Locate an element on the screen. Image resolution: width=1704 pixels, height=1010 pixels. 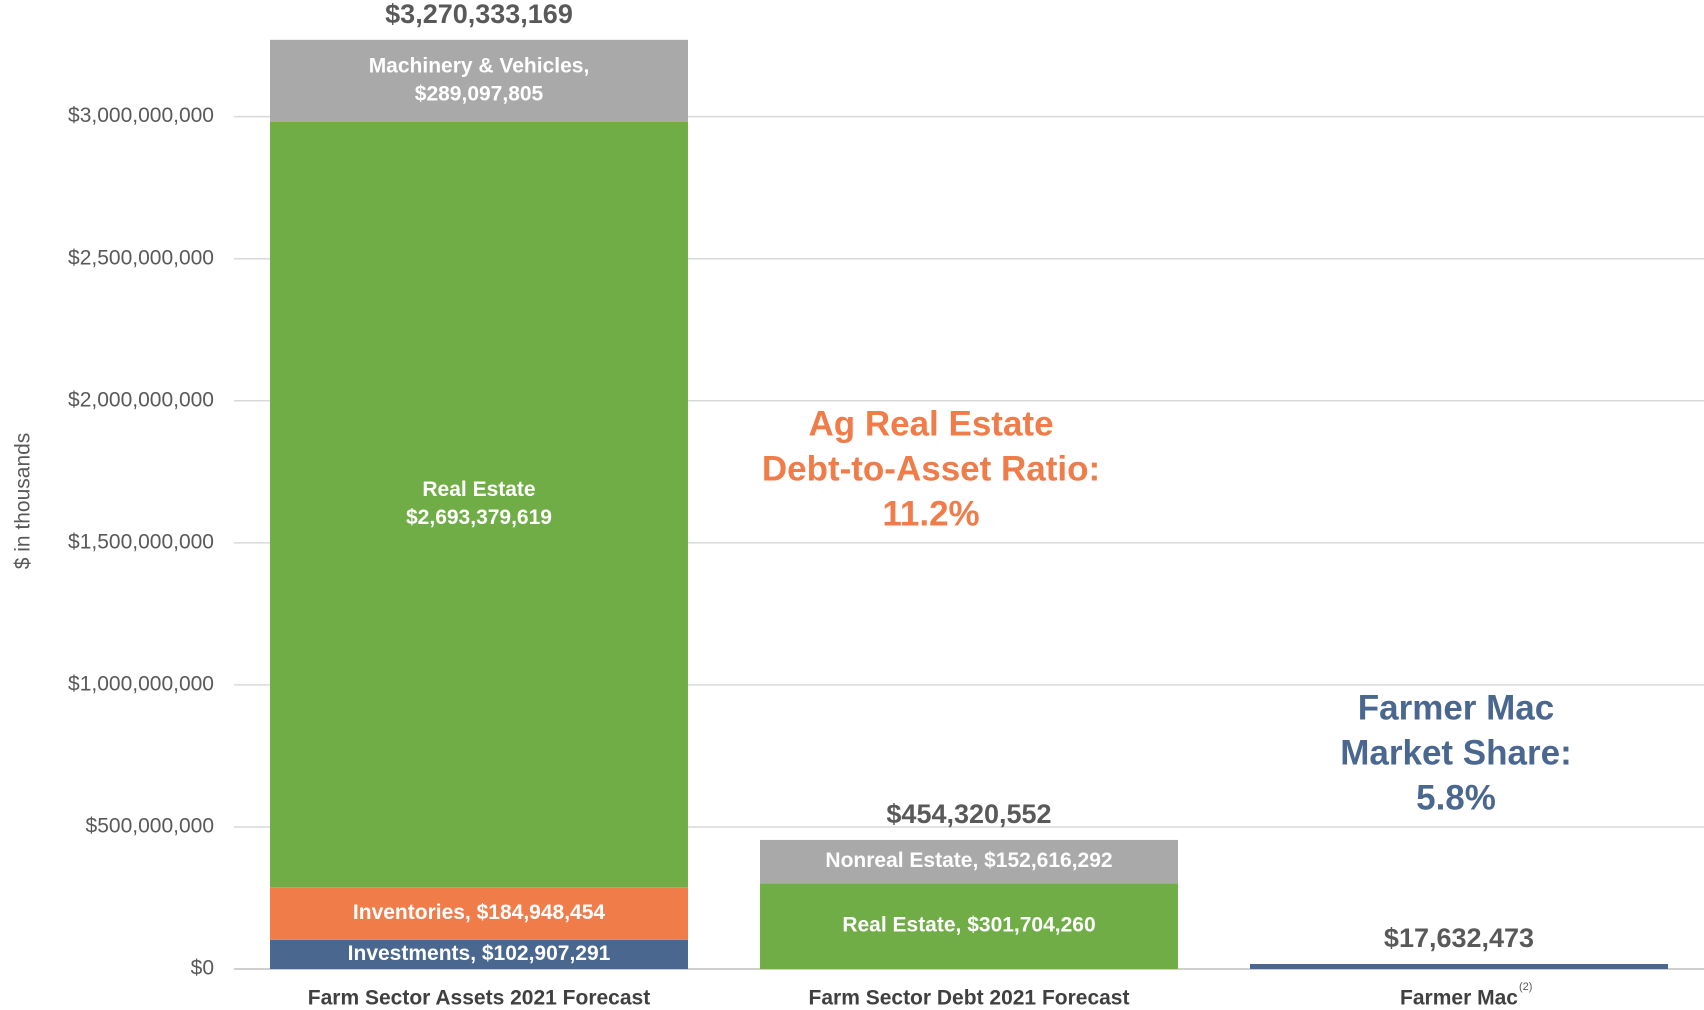
segment-label: Investments, $102,907,291 is located at coordinates (479, 953).